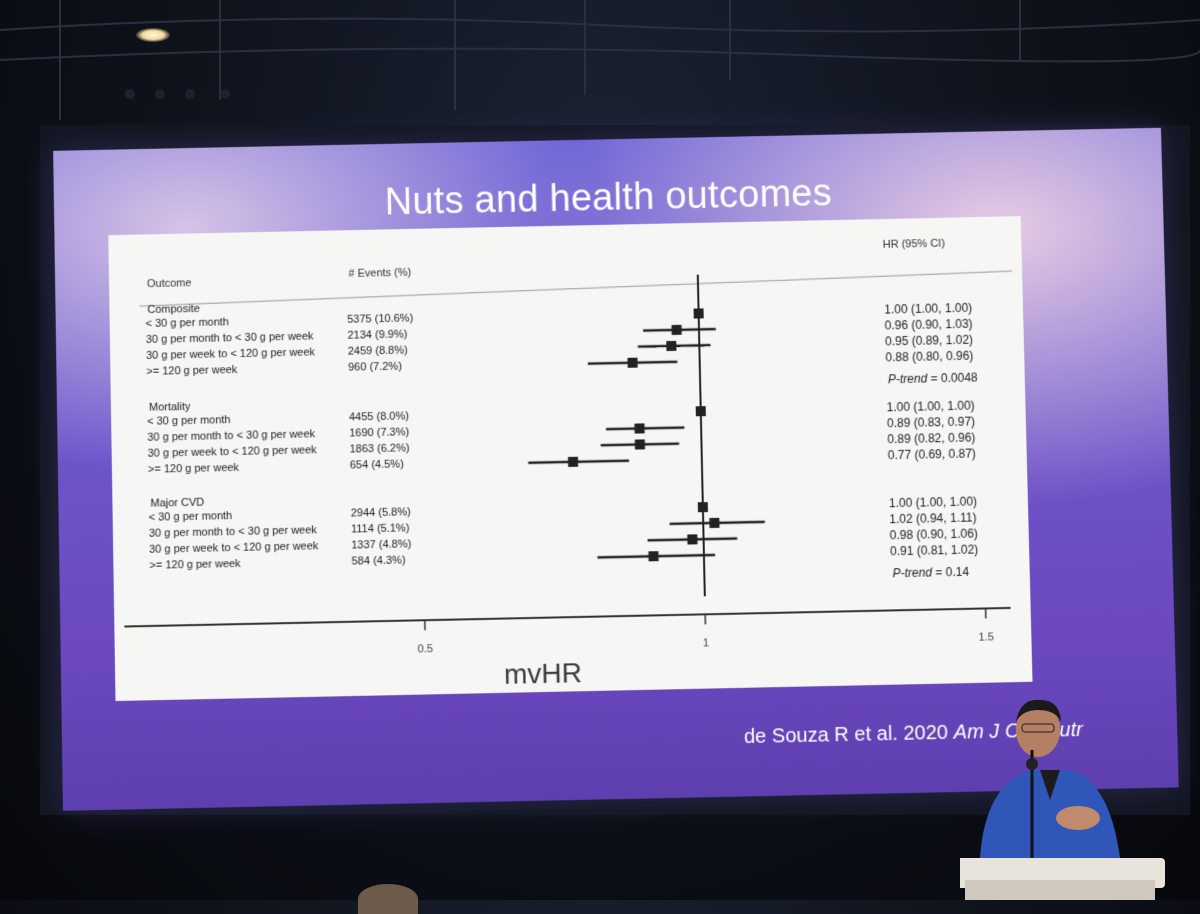 Image resolution: width=1200 pixels, height=914 pixels. I want to click on hr-ci-cell: 0.77 (0.69, 0.87), so click(932, 454).